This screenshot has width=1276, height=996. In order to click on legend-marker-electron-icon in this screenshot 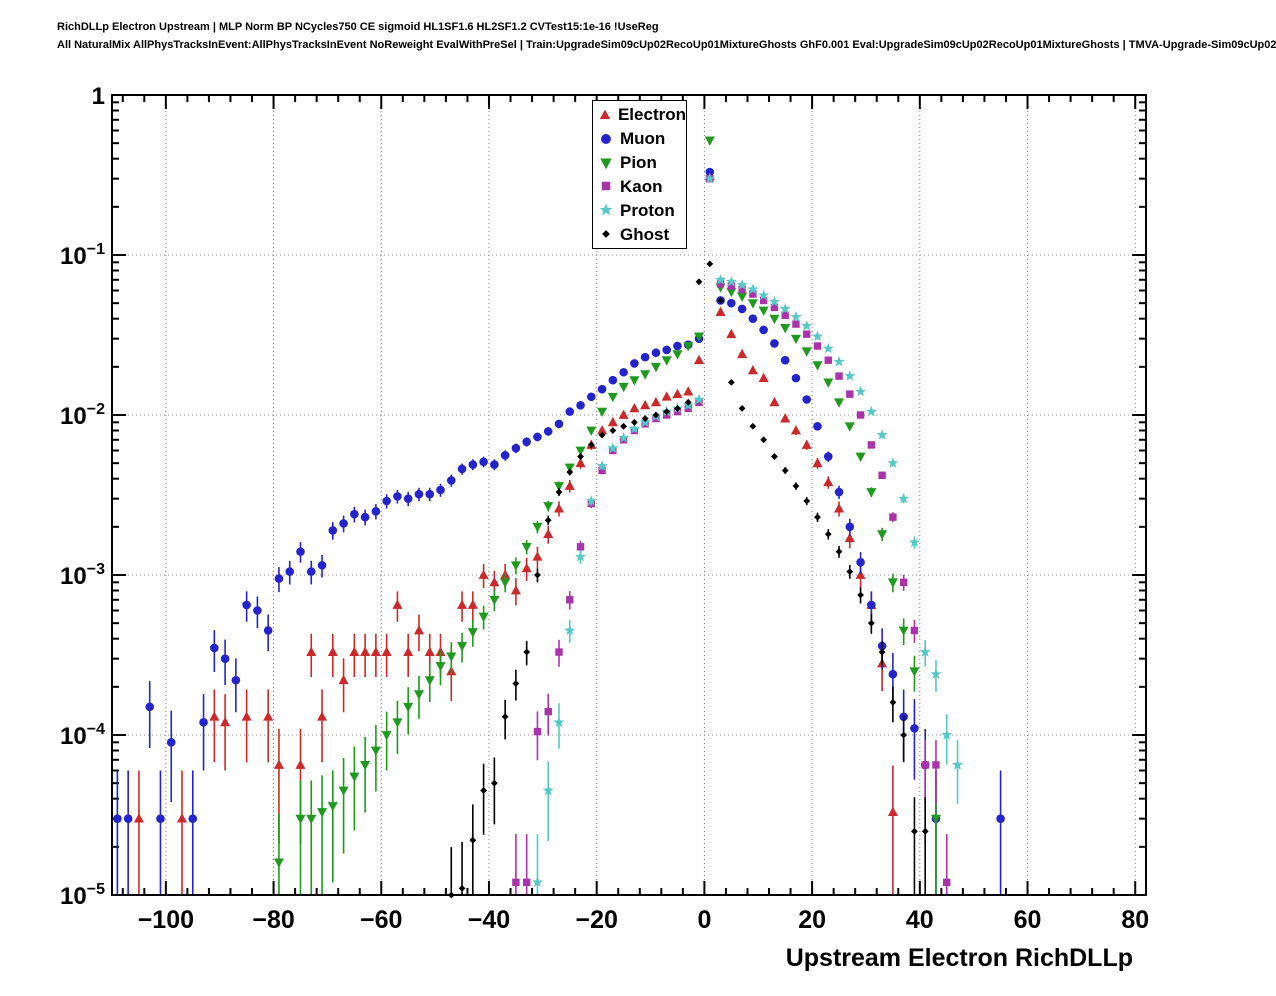, I will do `click(605, 114)`.